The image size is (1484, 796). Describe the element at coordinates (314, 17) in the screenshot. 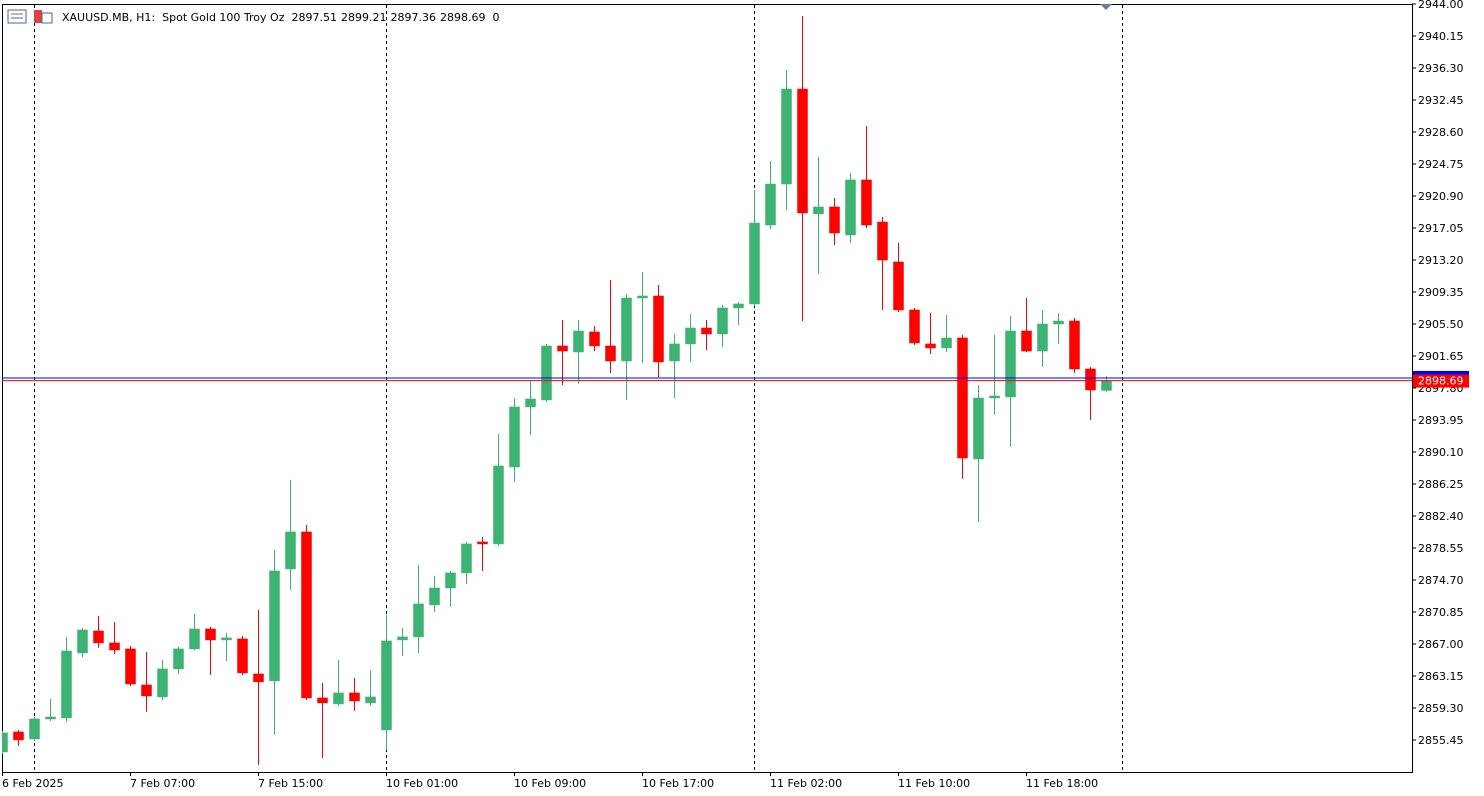

I see `open: 2897.51` at that location.